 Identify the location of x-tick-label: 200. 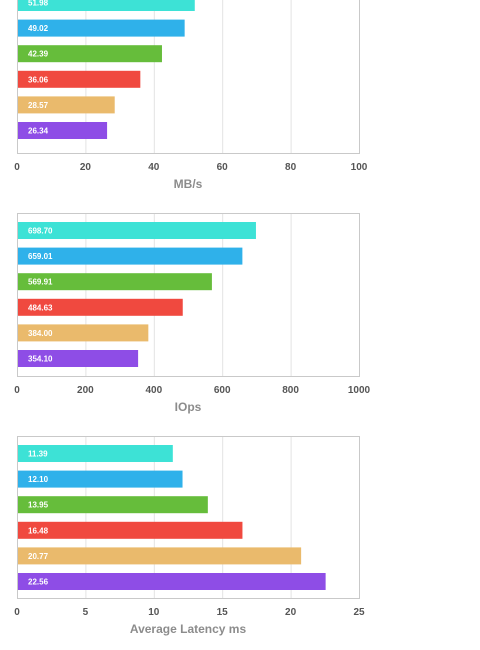
(85, 390).